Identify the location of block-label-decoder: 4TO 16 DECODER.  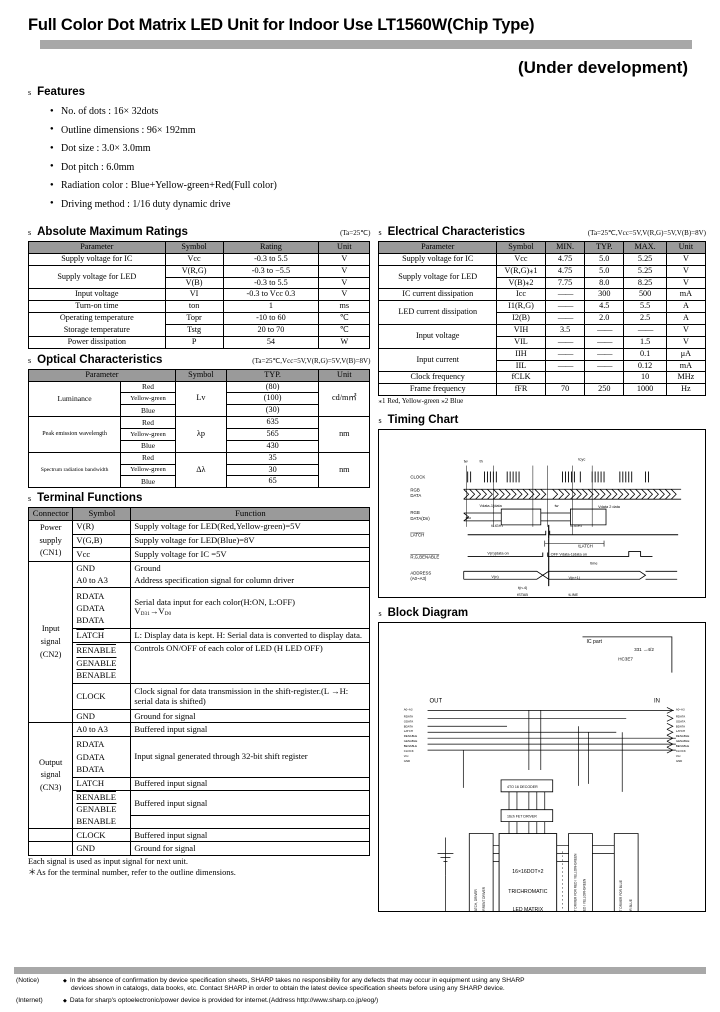
(522, 787).